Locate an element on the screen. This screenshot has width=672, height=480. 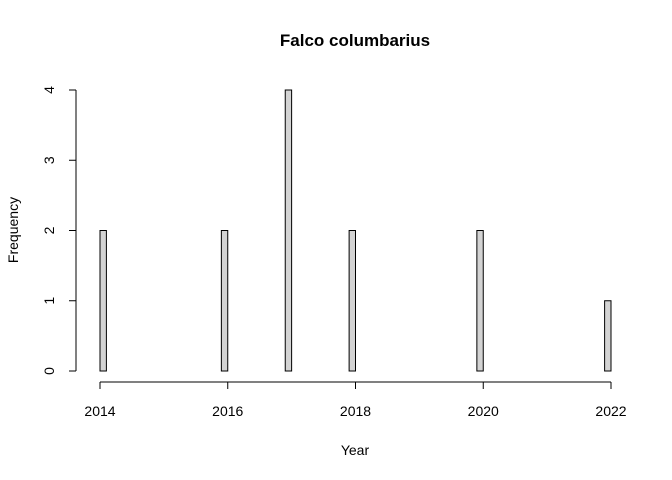
x-tick-label: 2016 is located at coordinates (227, 411).